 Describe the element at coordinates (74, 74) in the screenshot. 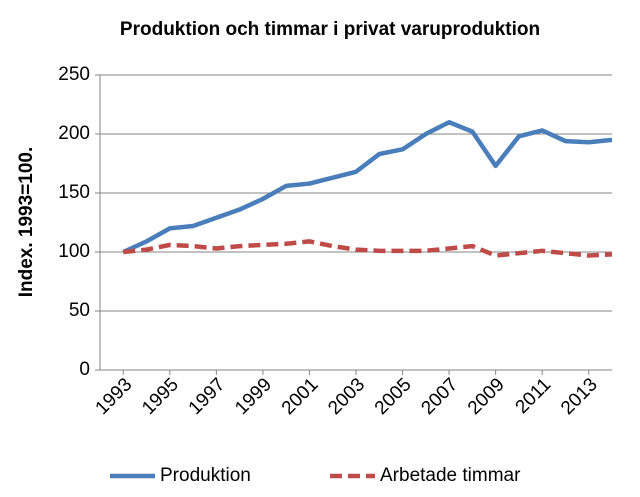

I see `y-tick-label: 250` at that location.